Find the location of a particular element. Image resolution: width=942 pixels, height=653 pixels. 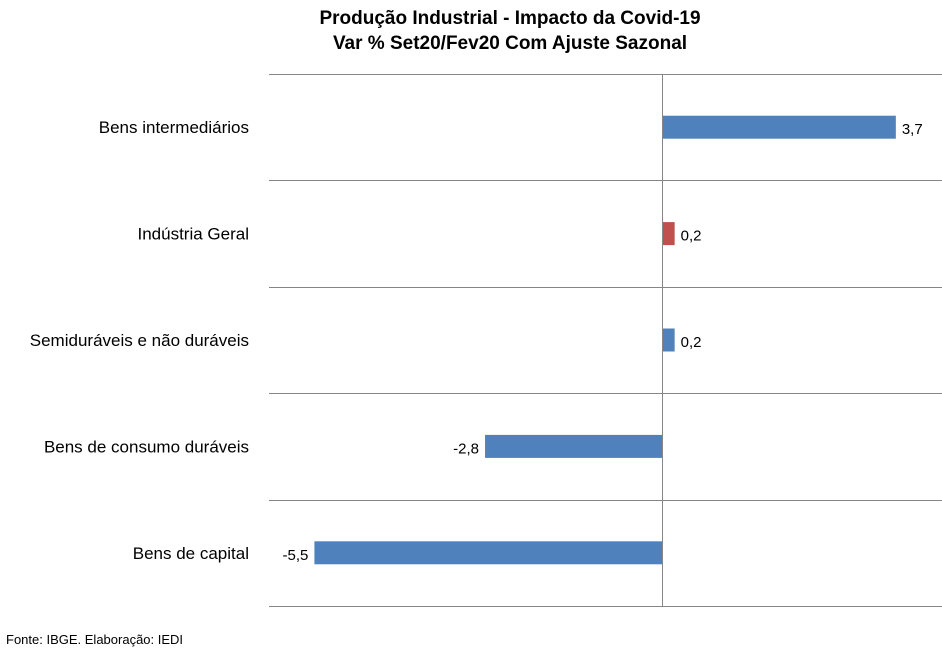

value-label: -2,8 is located at coordinates (466, 448).